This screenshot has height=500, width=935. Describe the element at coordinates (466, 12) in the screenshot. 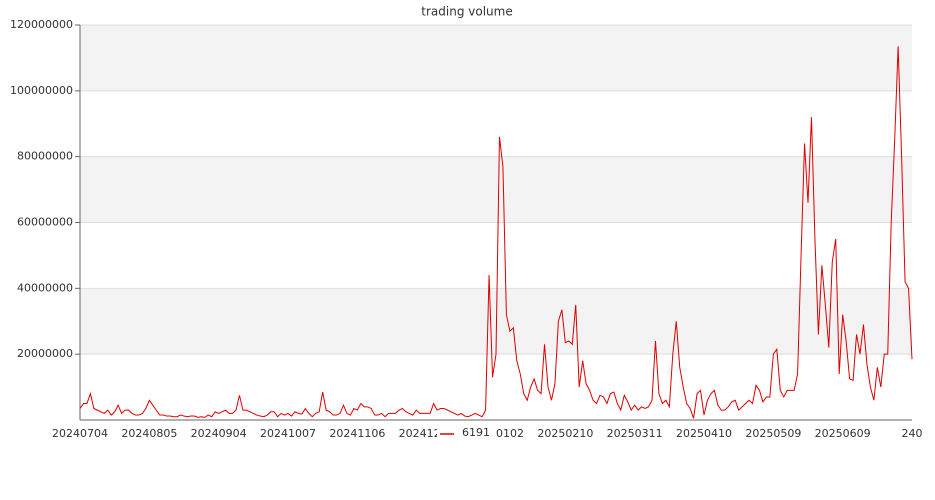

I see `chart-title: trading volume` at that location.